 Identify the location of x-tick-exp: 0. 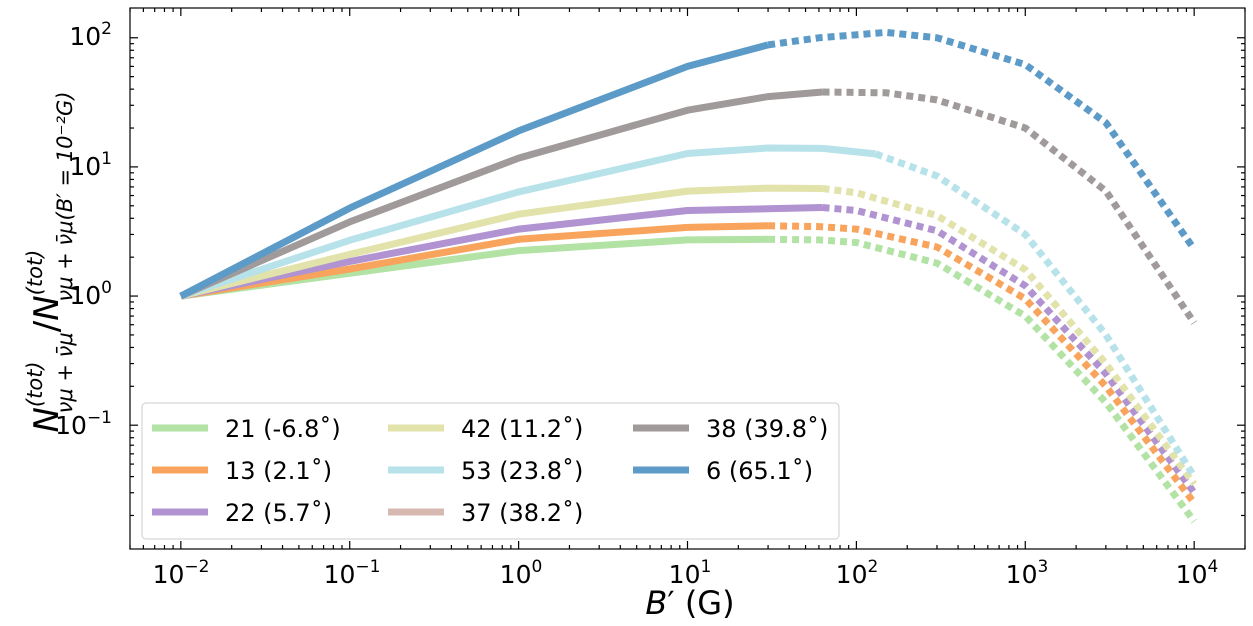
(536, 567).